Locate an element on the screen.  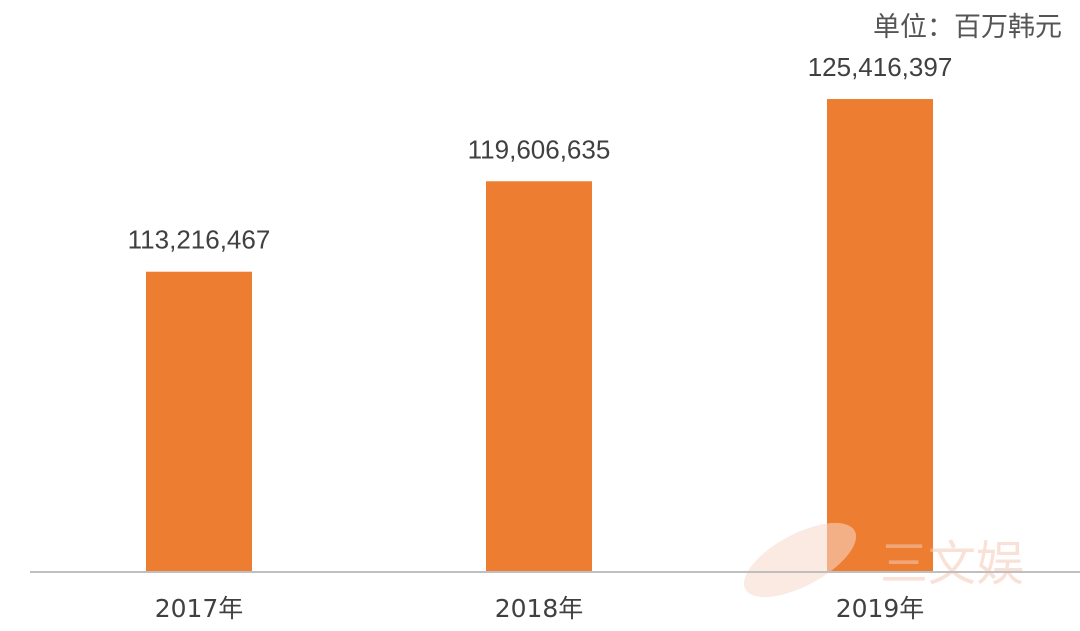
watermark-swoosh-icon is located at coordinates (800, 560).